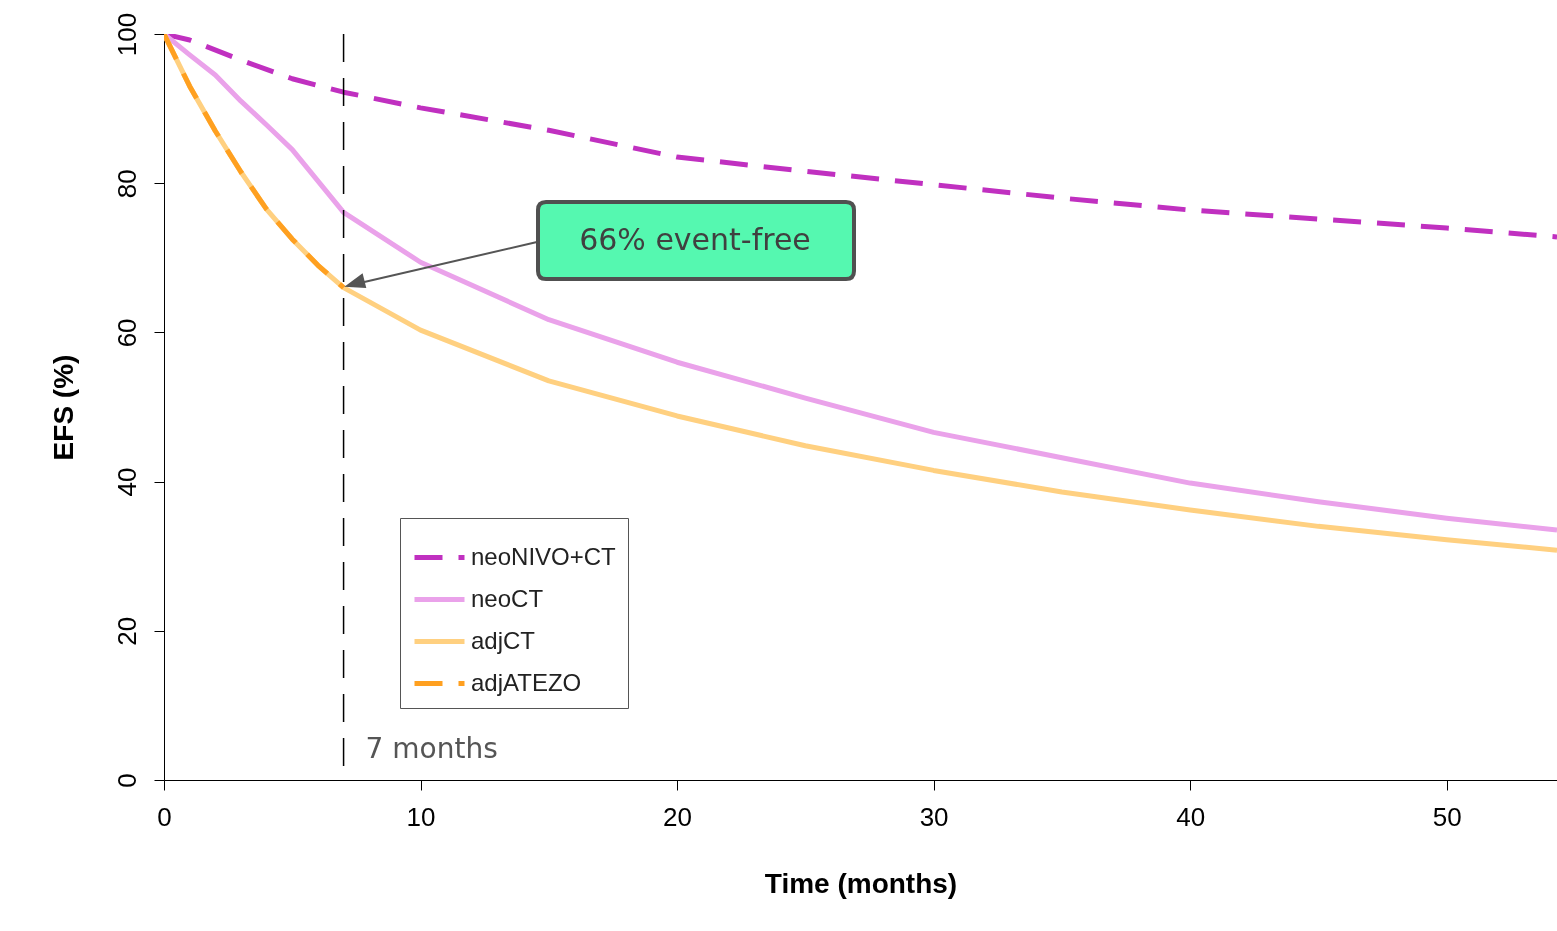 The height and width of the screenshot is (931, 1557). What do you see at coordinates (126, 333) in the screenshot?
I see `y-tick-label: 60` at bounding box center [126, 333].